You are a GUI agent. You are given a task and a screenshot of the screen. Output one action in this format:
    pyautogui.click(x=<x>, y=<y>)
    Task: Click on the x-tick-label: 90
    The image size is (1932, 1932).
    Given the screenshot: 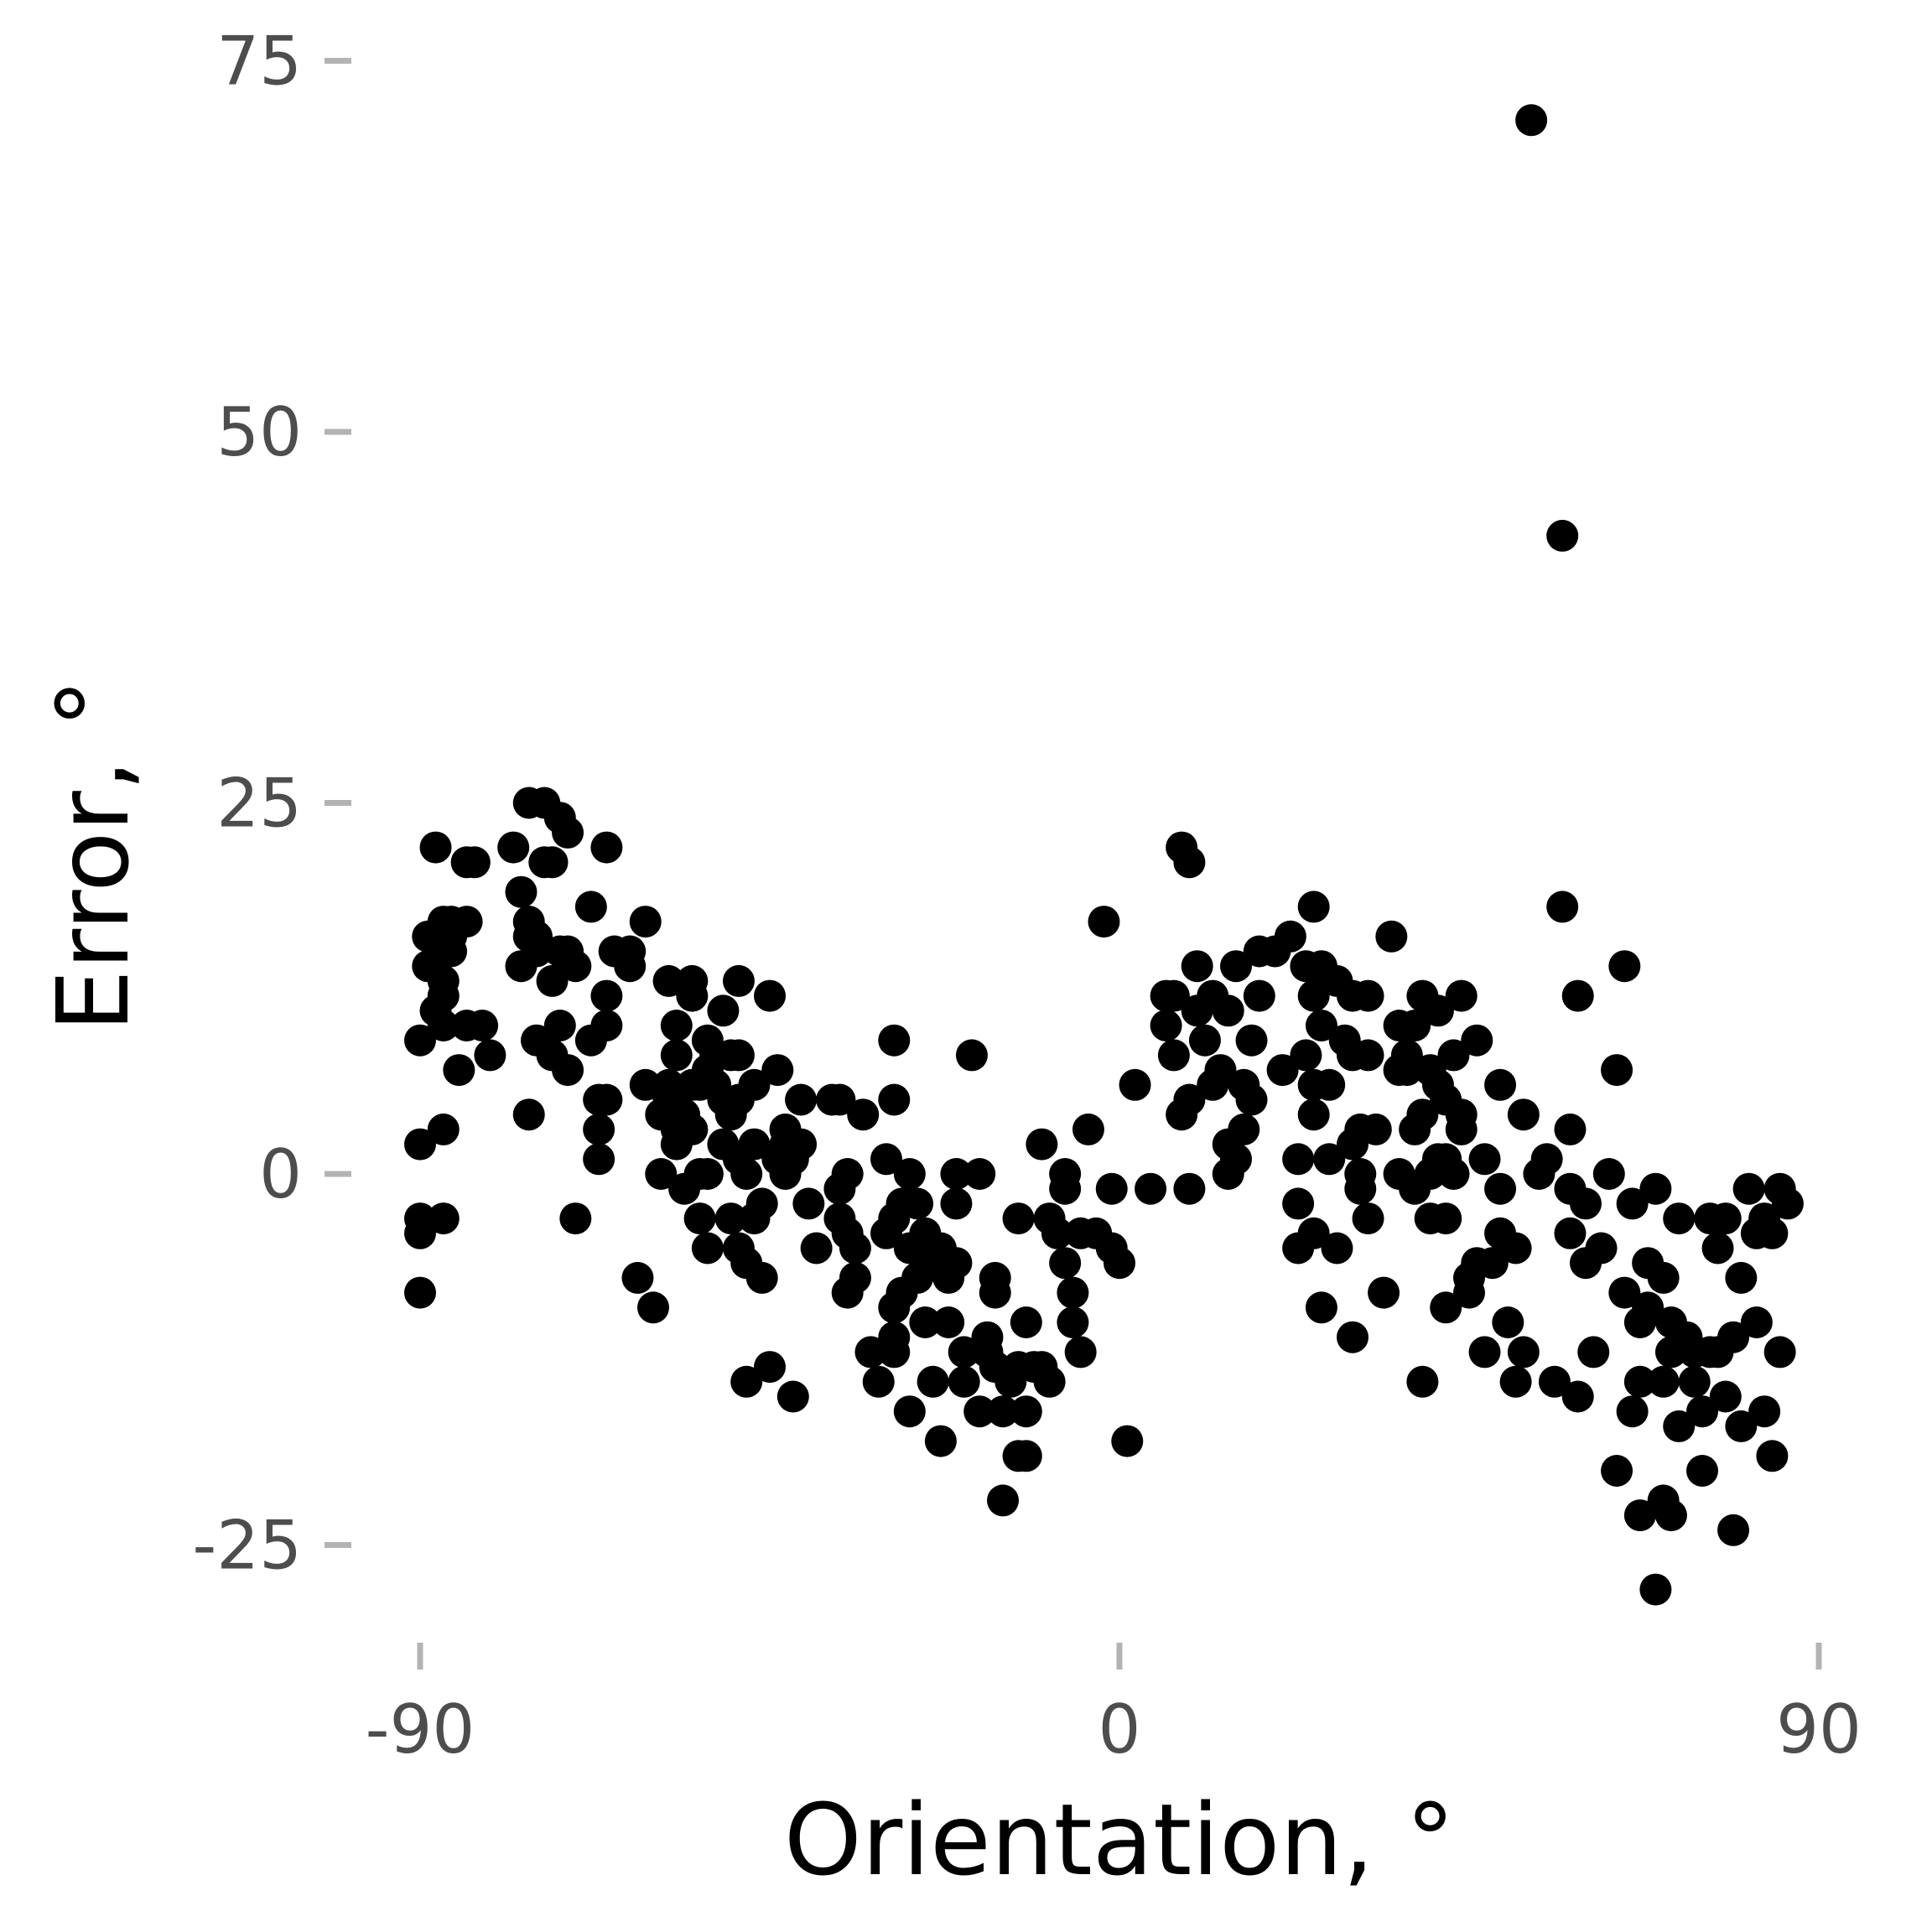 What is the action you would take?
    pyautogui.click(x=1819, y=1729)
    